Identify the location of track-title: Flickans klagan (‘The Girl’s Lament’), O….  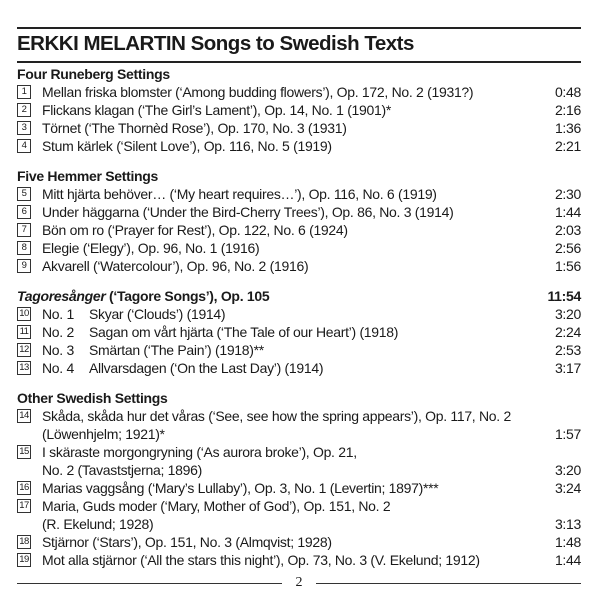
(291, 110).